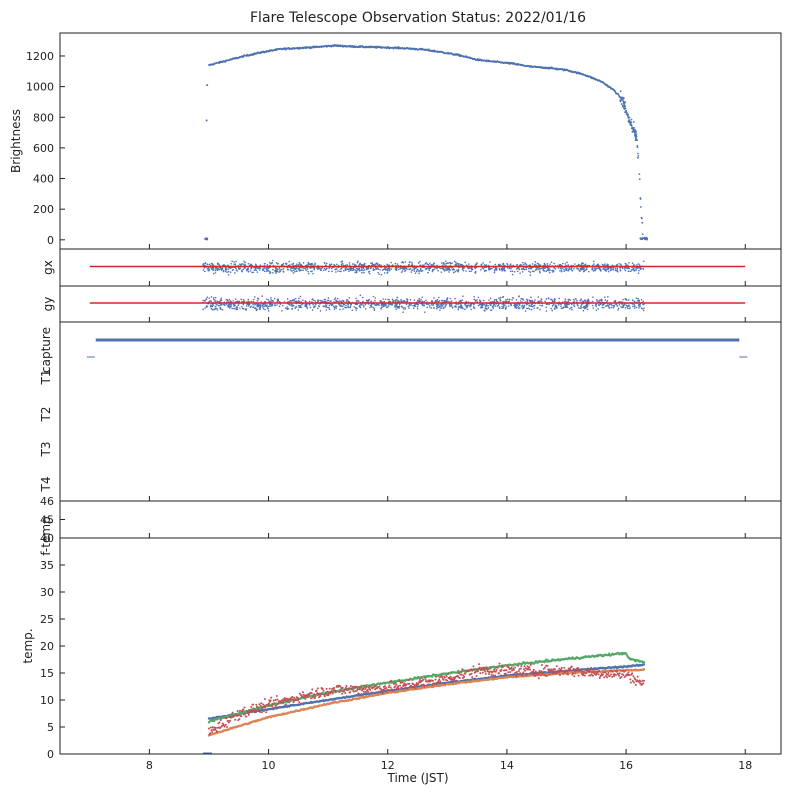 The height and width of the screenshot is (798, 789). Describe the element at coordinates (50, 727) in the screenshot. I see `temp-ytick-label: 5` at that location.